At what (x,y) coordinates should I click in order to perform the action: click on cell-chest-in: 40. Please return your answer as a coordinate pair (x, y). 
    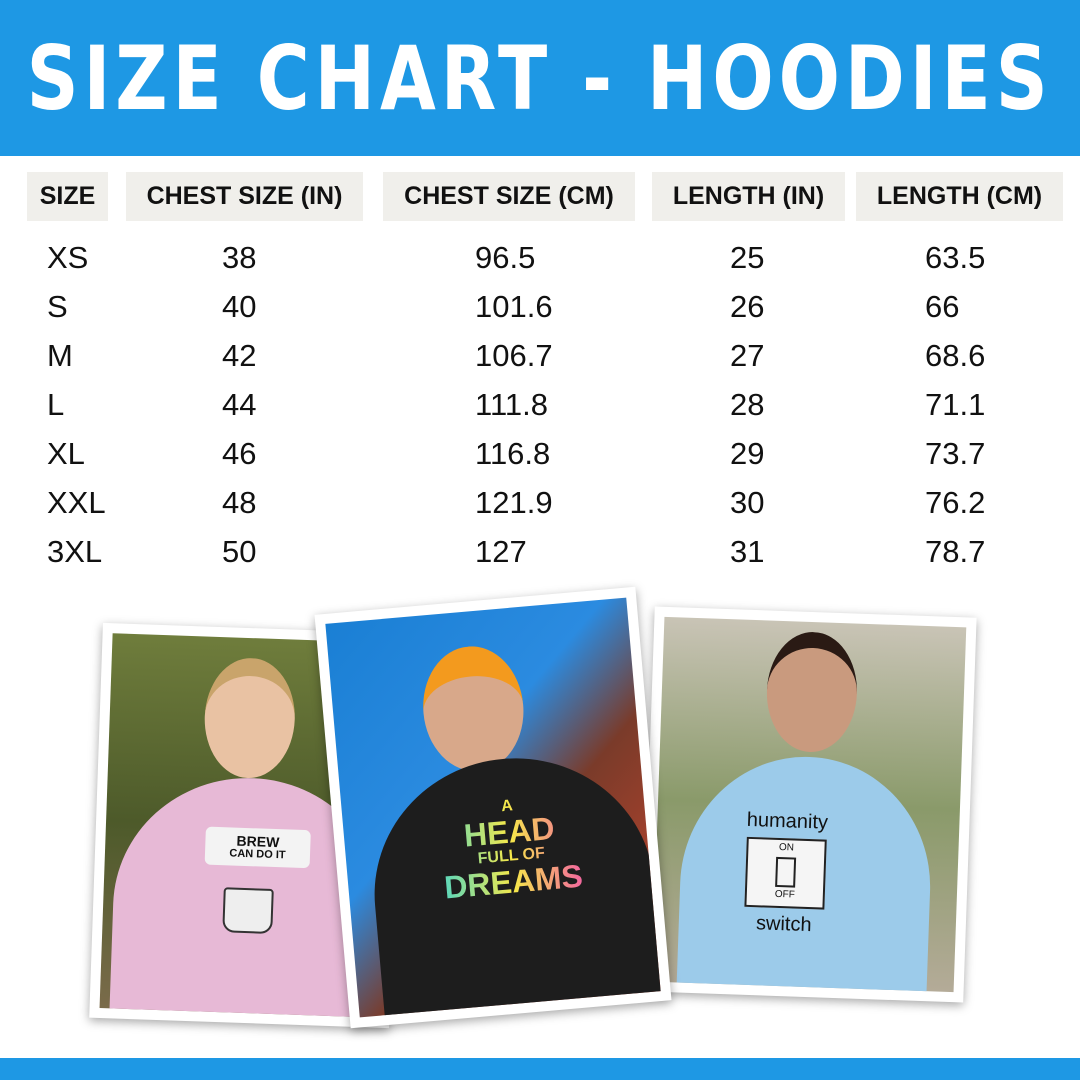
    Looking at the image, I should click on (239, 306).